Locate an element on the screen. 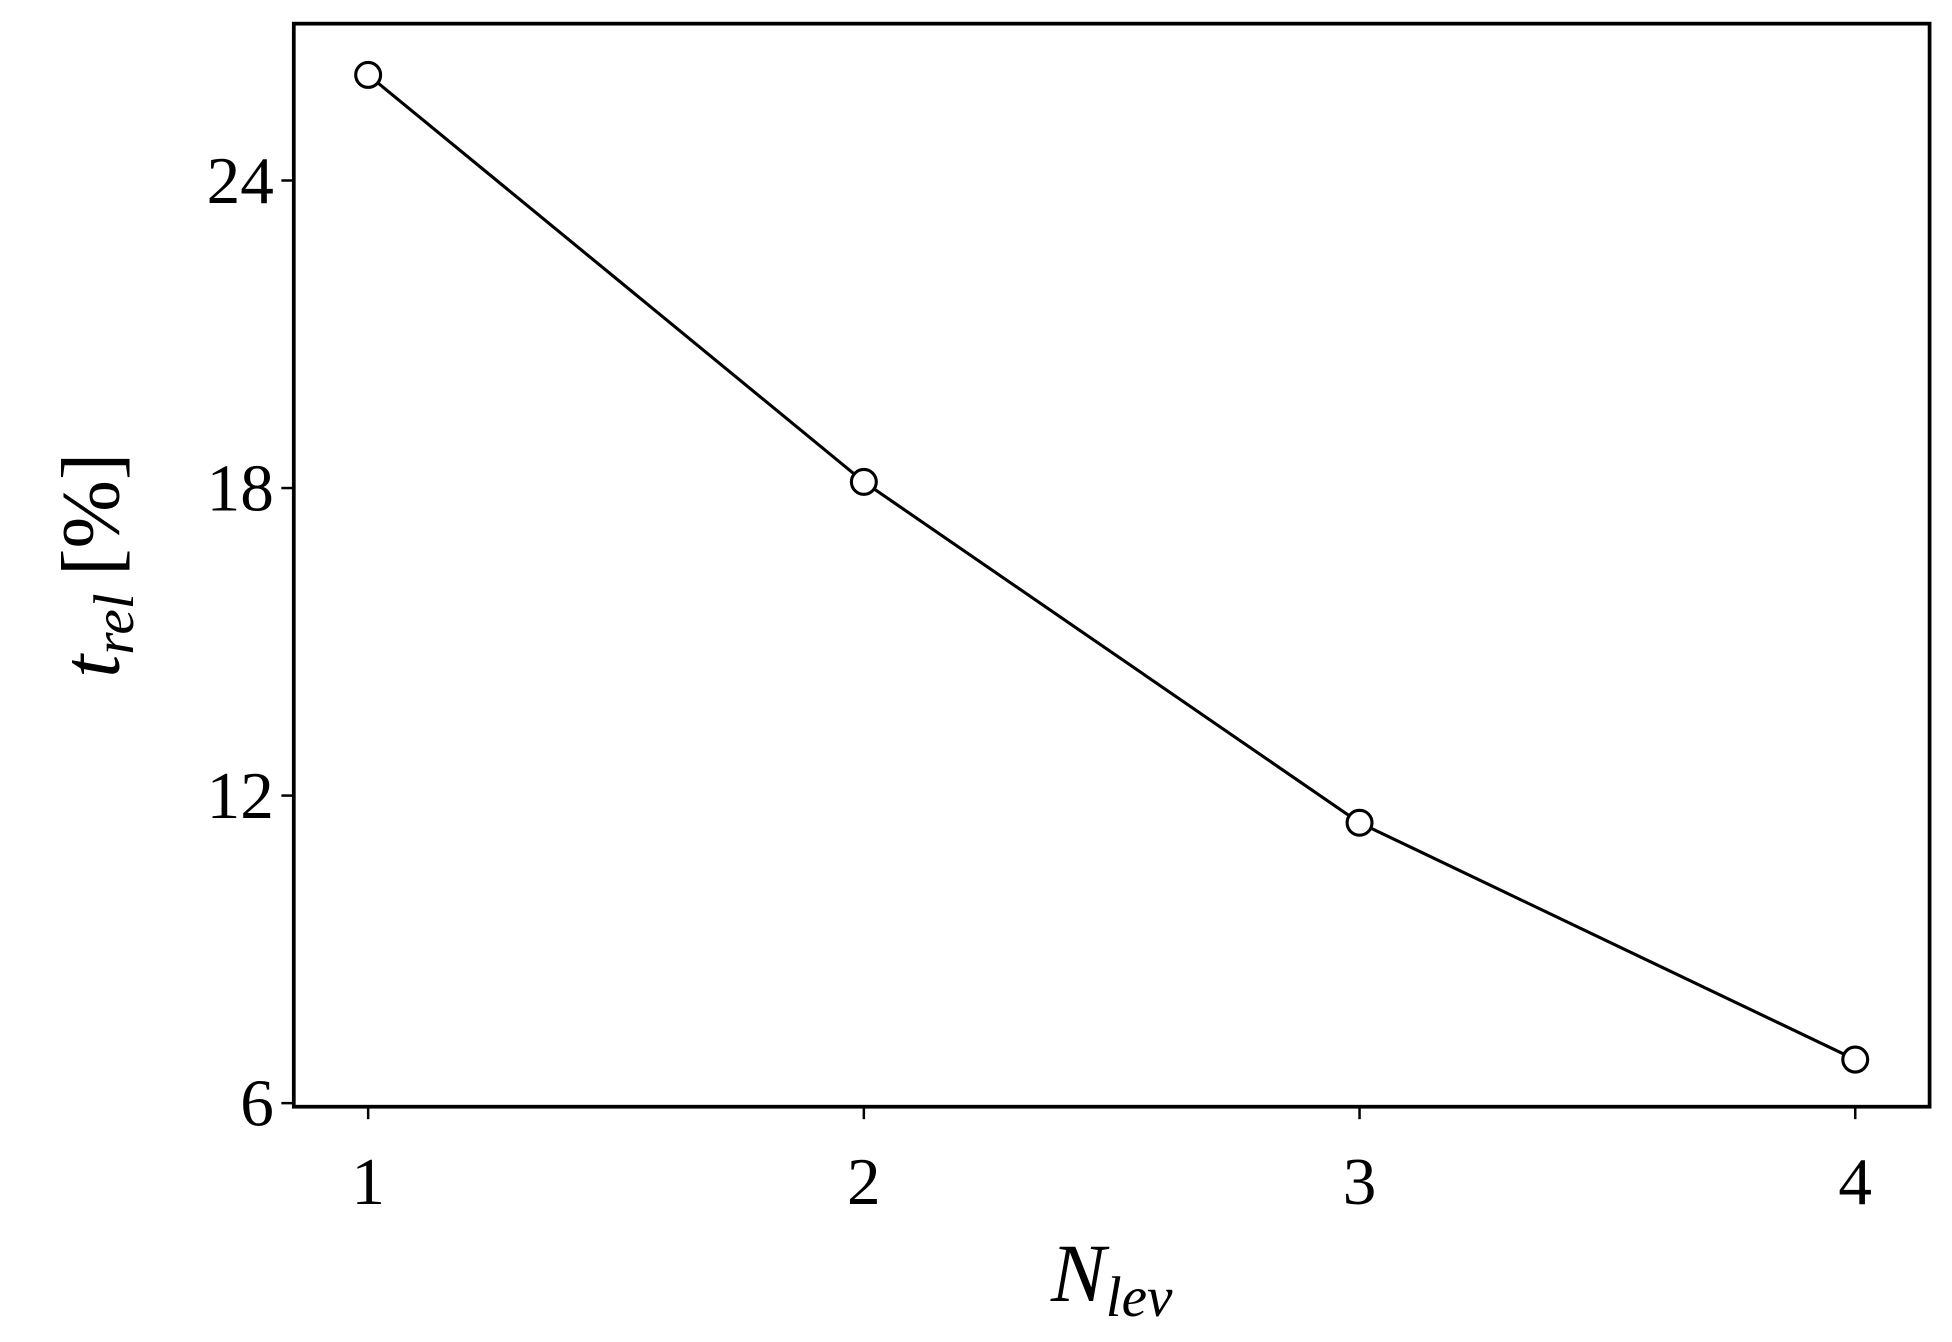 This screenshot has width=1952, height=1342. x-tick-label: 4 is located at coordinates (1855, 1181).